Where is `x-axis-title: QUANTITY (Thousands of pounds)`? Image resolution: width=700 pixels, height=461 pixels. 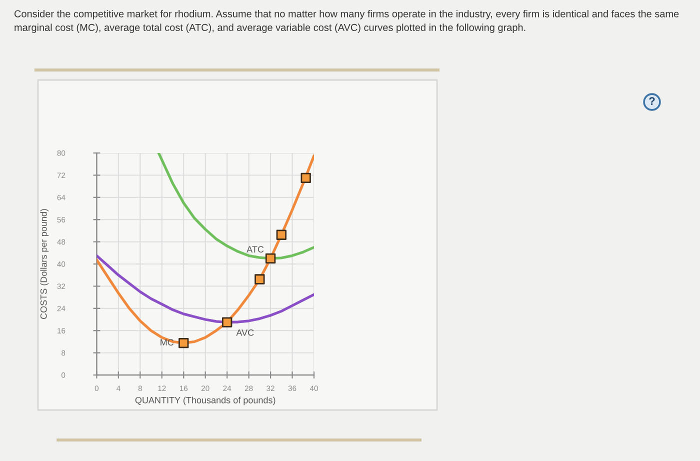 x-axis-title: QUANTITY (Thousands of pounds) is located at coordinates (205, 401).